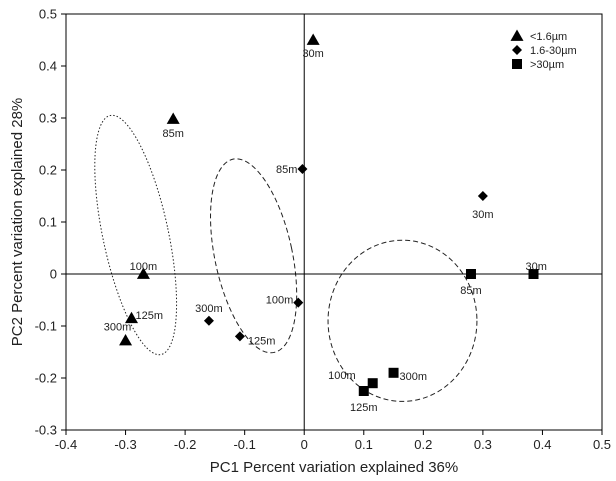 Image resolution: width=616 pixels, height=481 pixels. What do you see at coordinates (48, 118) in the screenshot?
I see `y-tick-label: 0.3` at bounding box center [48, 118].